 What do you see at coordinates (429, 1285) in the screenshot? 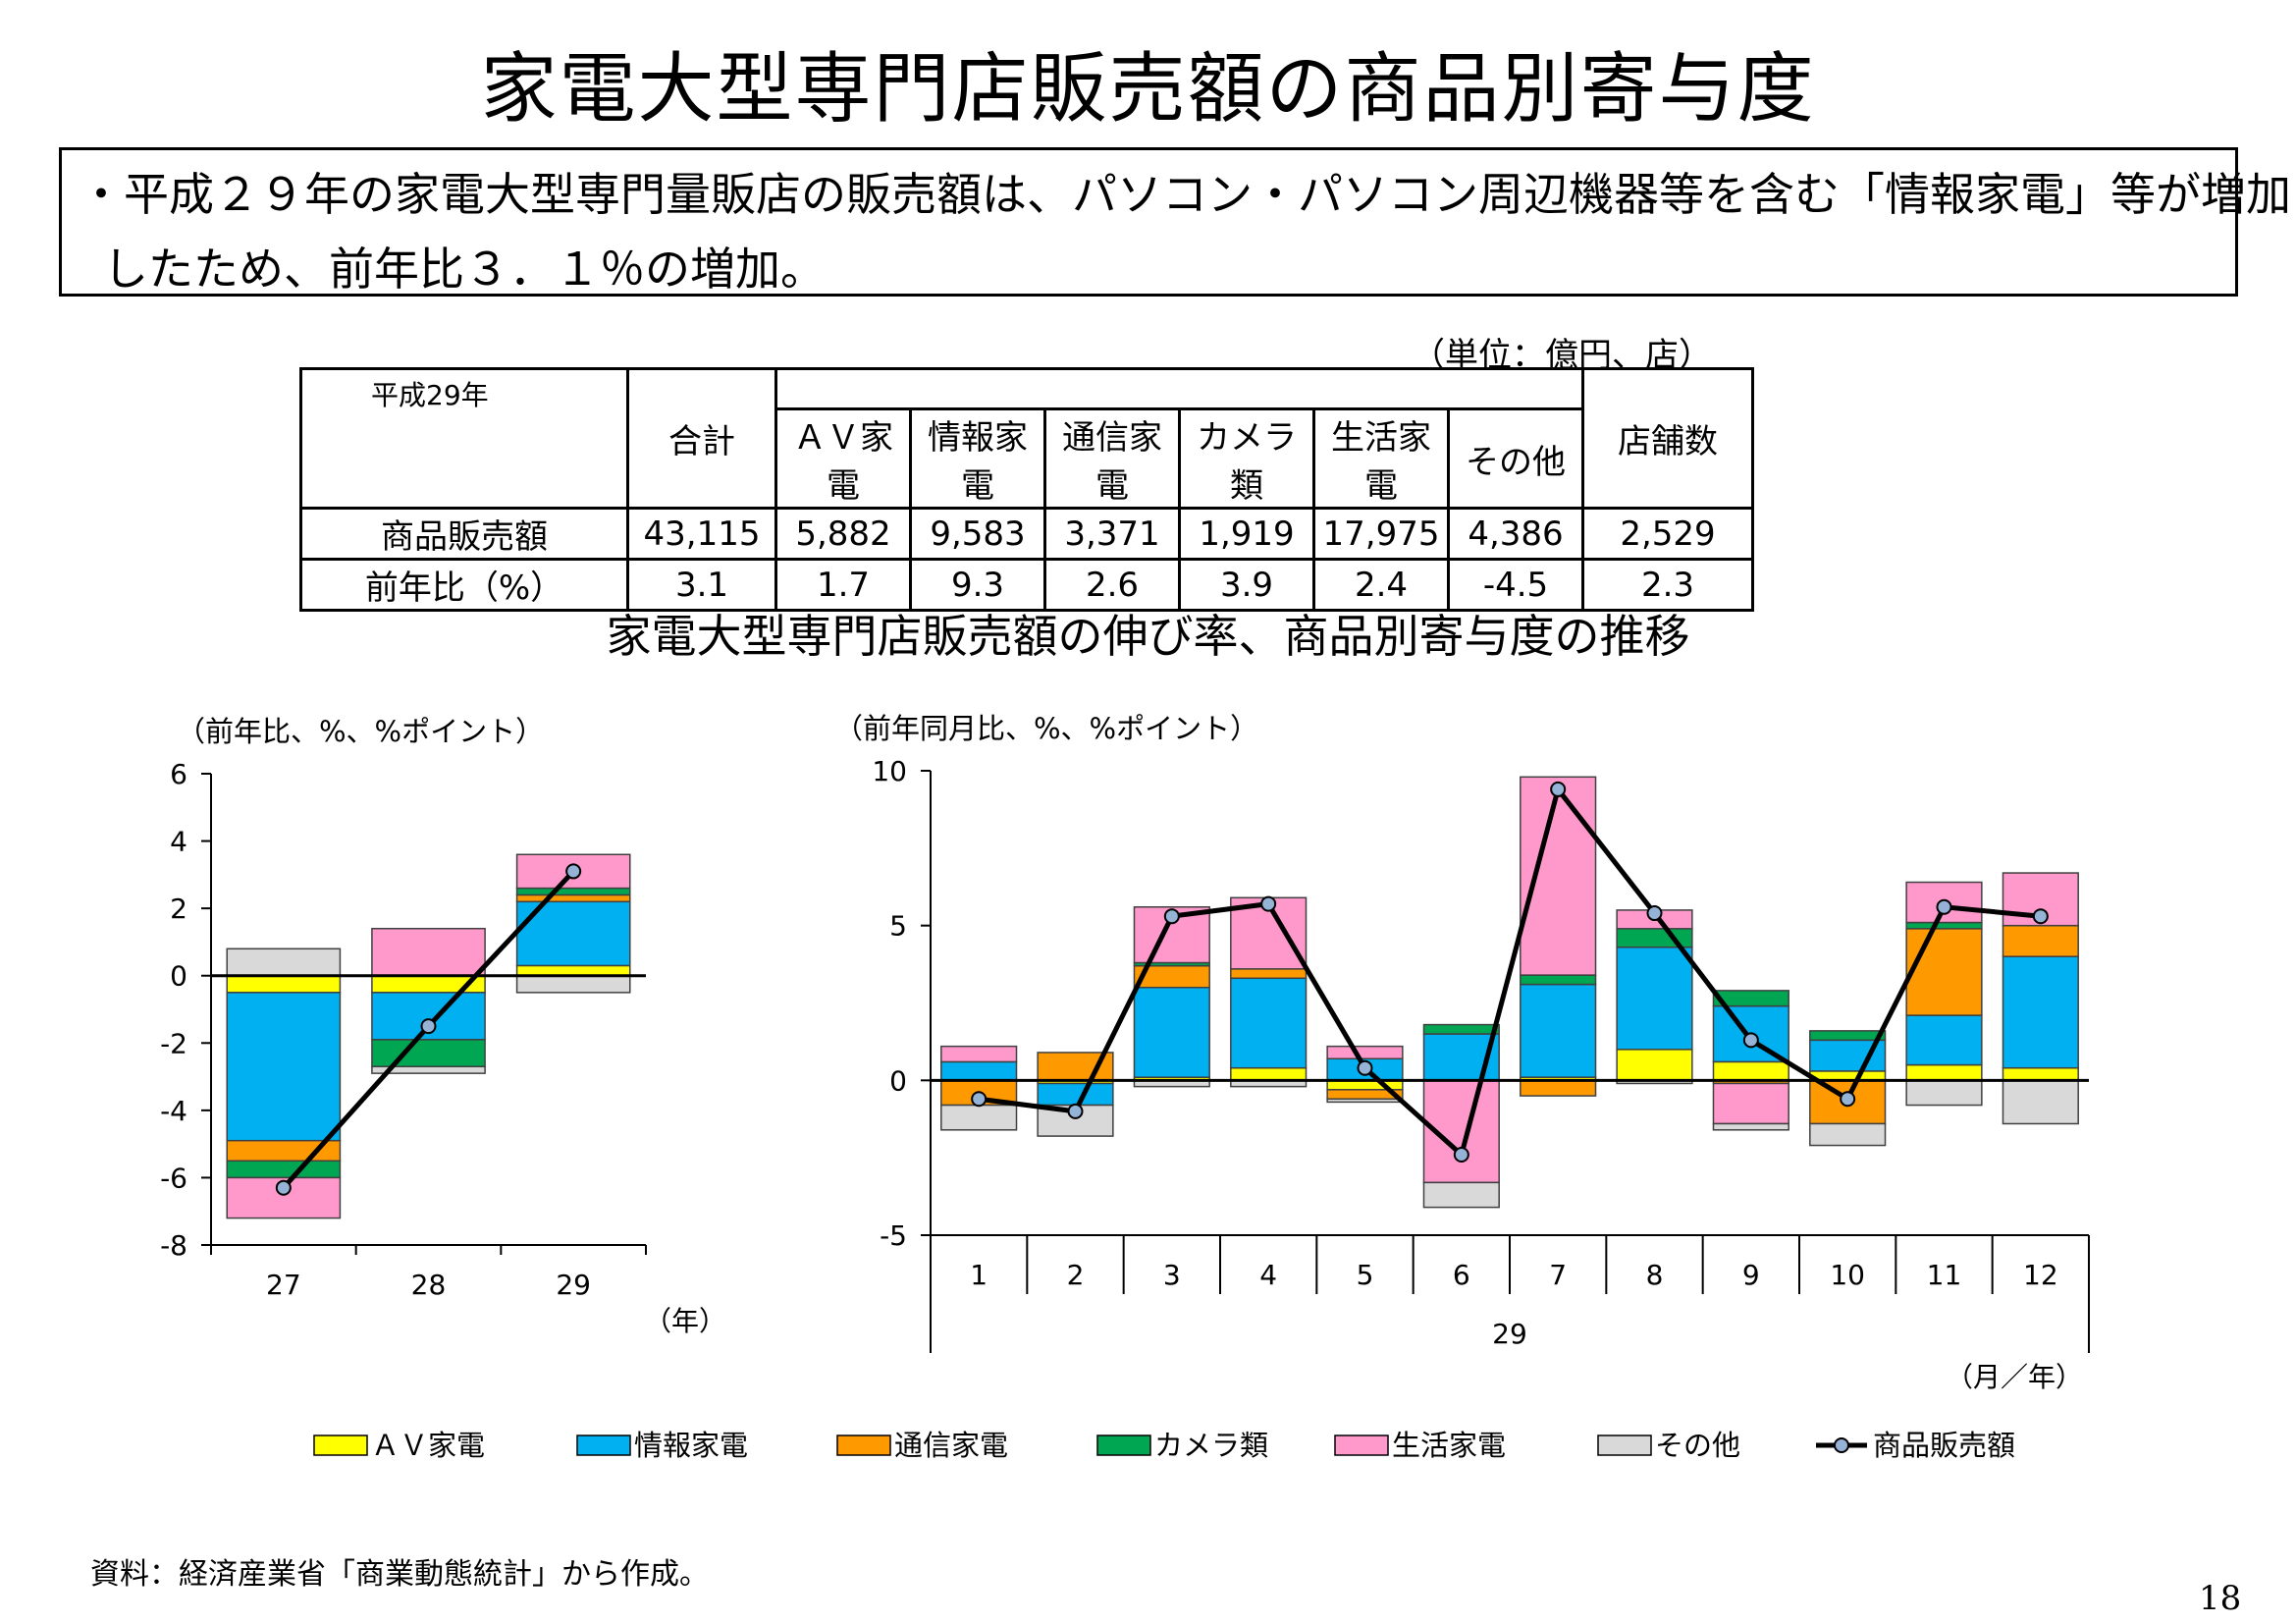
I see `x-tick-label: 28` at bounding box center [429, 1285].